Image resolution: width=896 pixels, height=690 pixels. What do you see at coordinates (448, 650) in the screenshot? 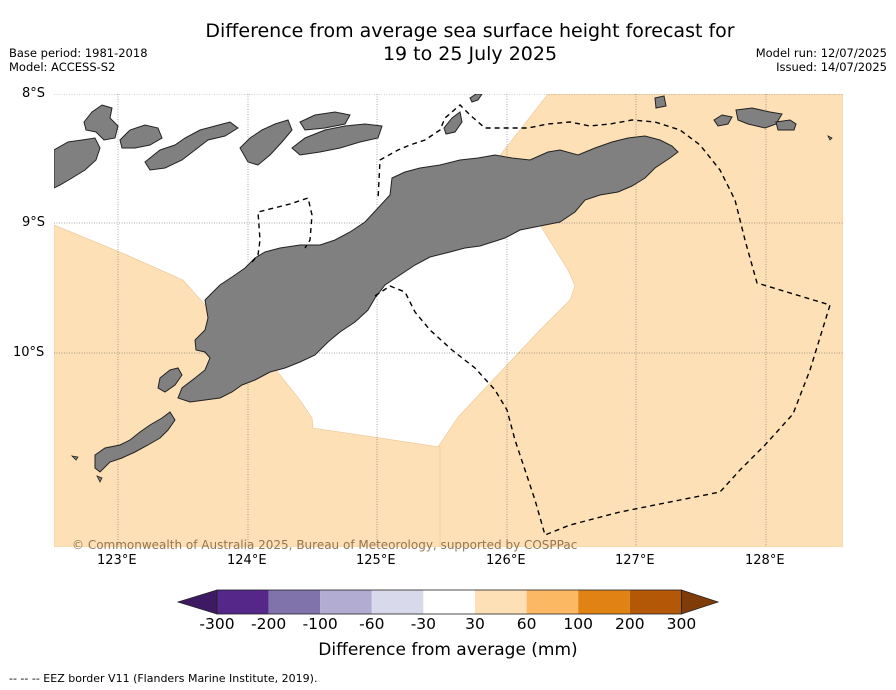
I see `colorbar-title: Difference from average (mm)` at bounding box center [448, 650].